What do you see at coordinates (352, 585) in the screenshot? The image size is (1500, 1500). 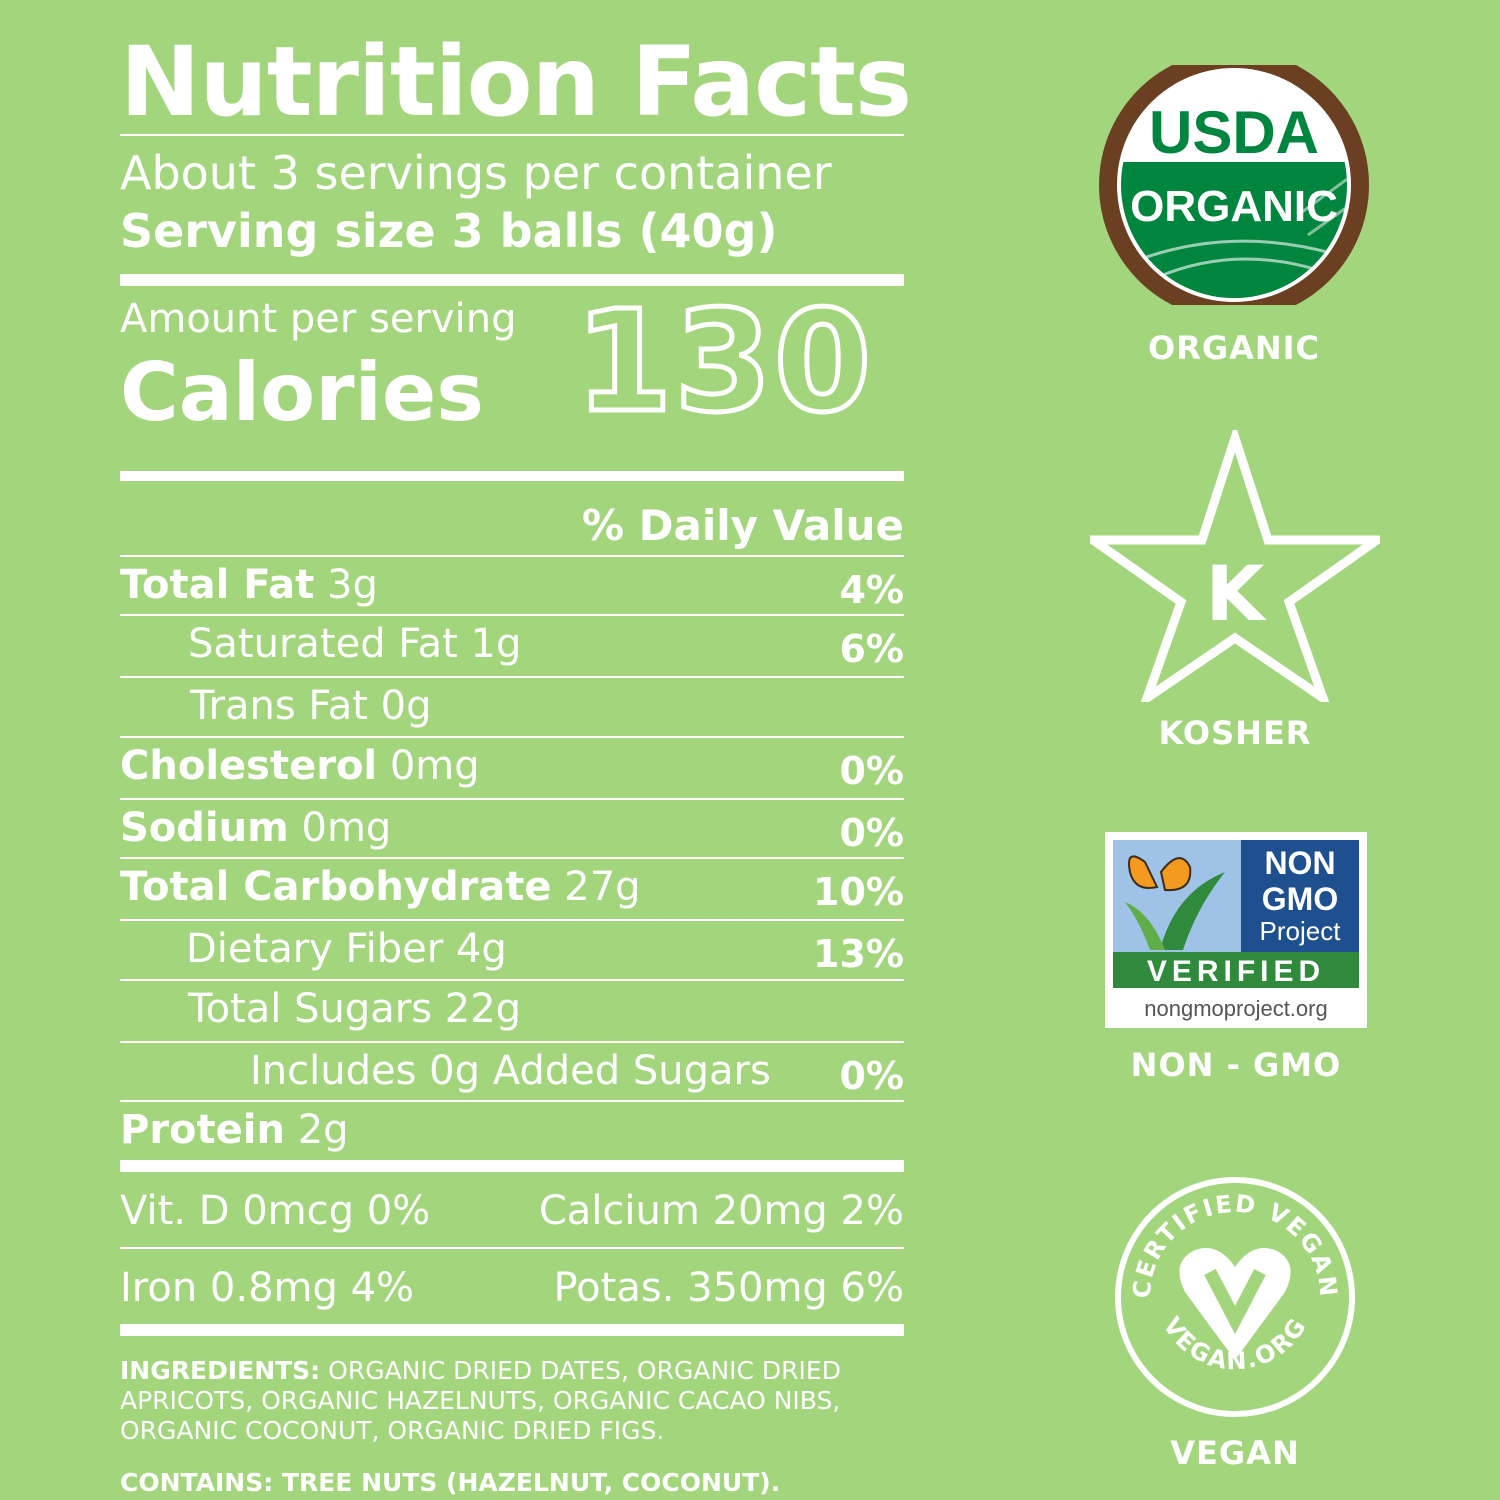 I see `nutrient-amount: 3g` at bounding box center [352, 585].